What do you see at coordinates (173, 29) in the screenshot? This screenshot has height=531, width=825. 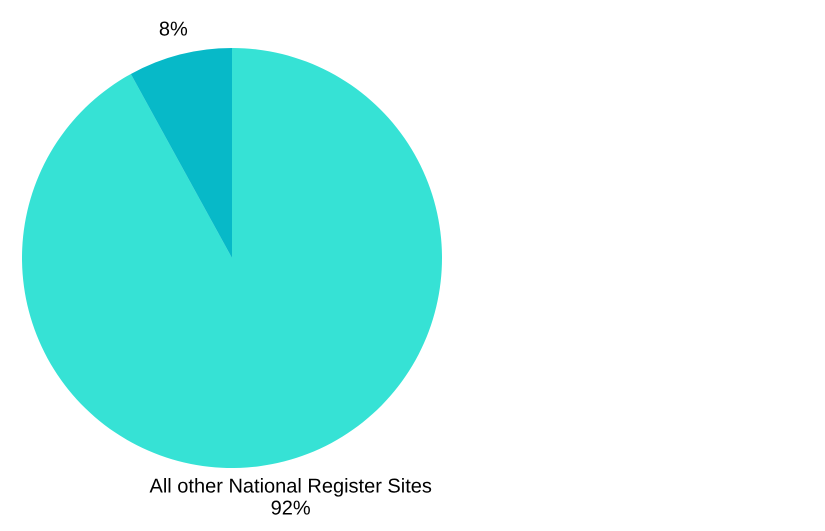 I see `data-label: 8%` at bounding box center [173, 29].